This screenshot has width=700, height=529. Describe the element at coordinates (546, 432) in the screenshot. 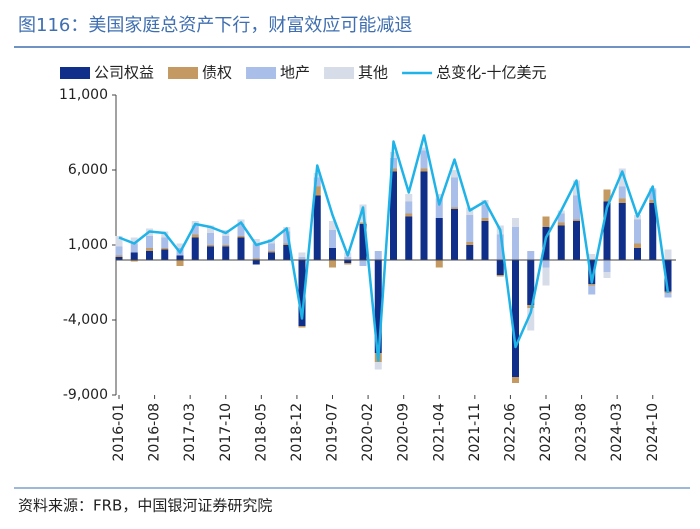

I see `x-tick-label: 2023-01` at that location.